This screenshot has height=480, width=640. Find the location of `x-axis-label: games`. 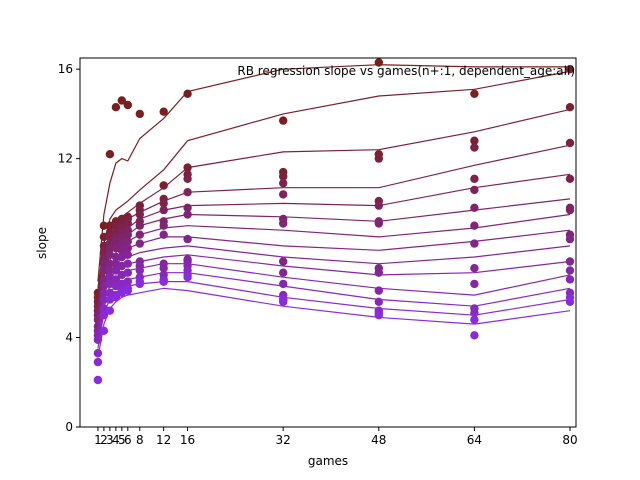

x-axis-label: games is located at coordinates (328, 461).